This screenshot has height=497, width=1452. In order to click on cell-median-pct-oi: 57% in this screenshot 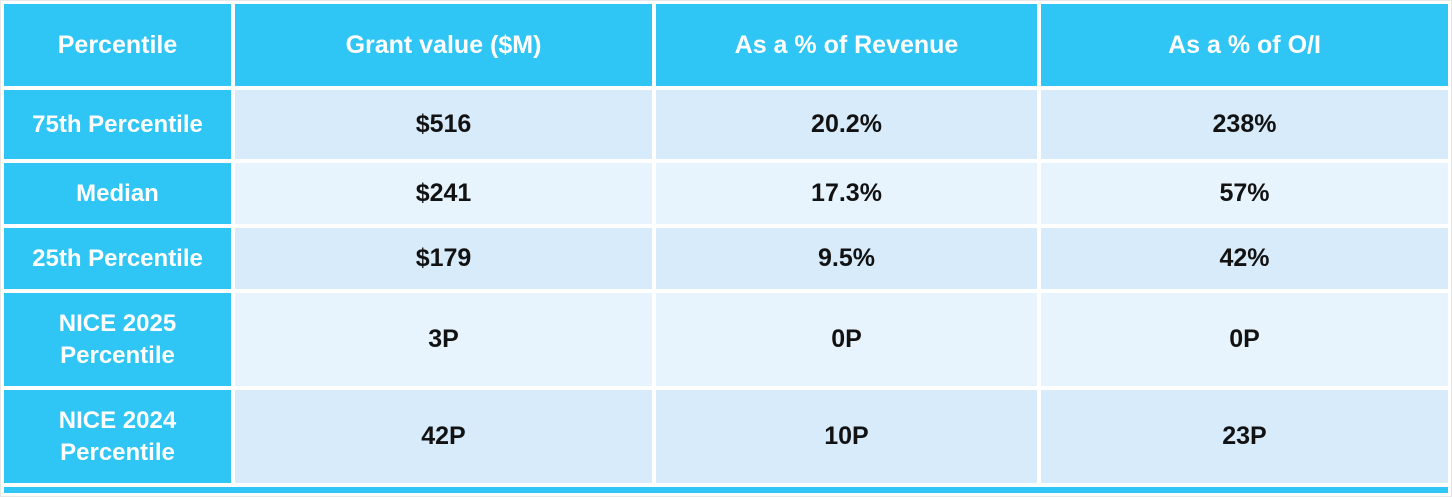, I will do `click(1244, 193)`.